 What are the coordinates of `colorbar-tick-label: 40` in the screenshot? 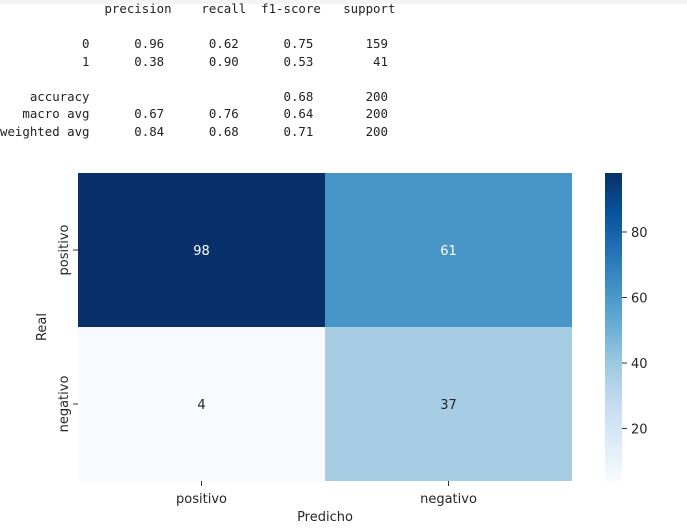 It's located at (639, 364).